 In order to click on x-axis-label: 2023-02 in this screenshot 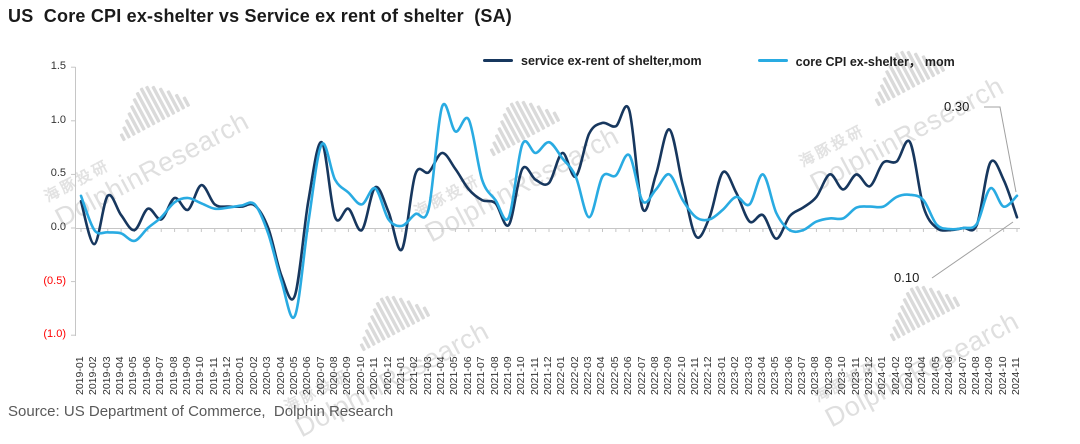, I will do `click(735, 375)`.